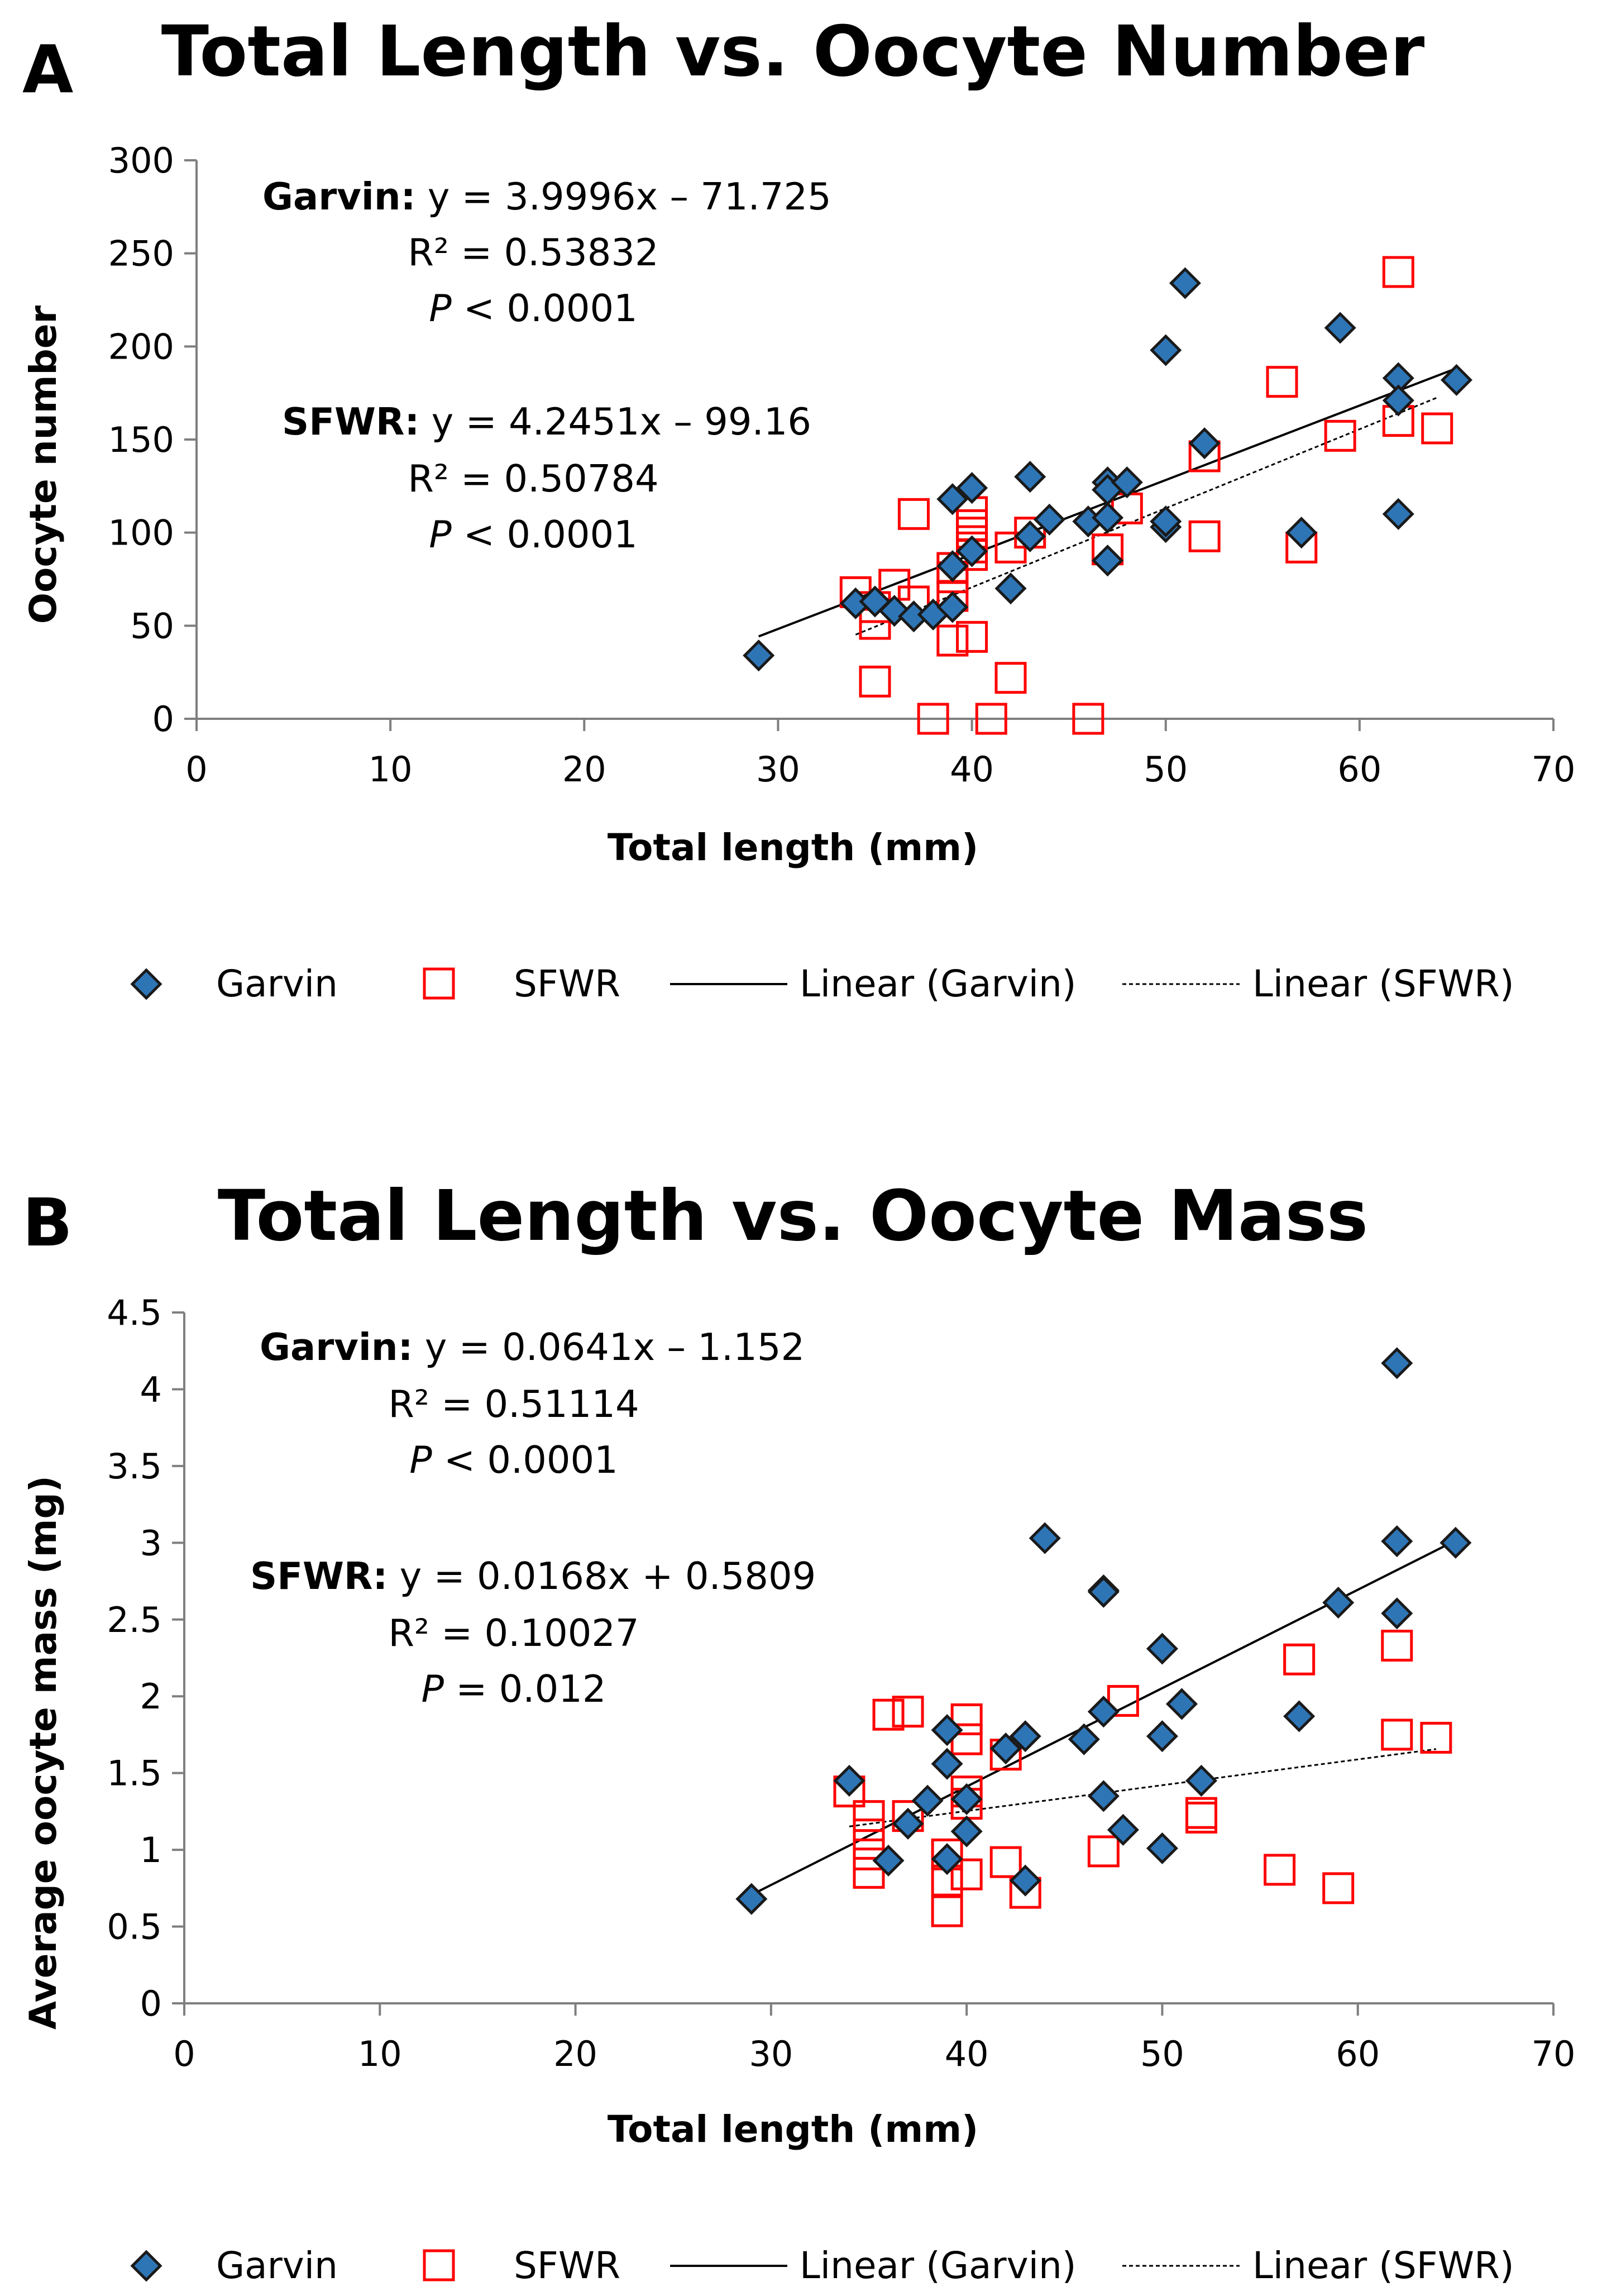 The height and width of the screenshot is (2296, 1602). What do you see at coordinates (141, 533) in the screenshot?
I see `y-tick-label: 100` at bounding box center [141, 533].